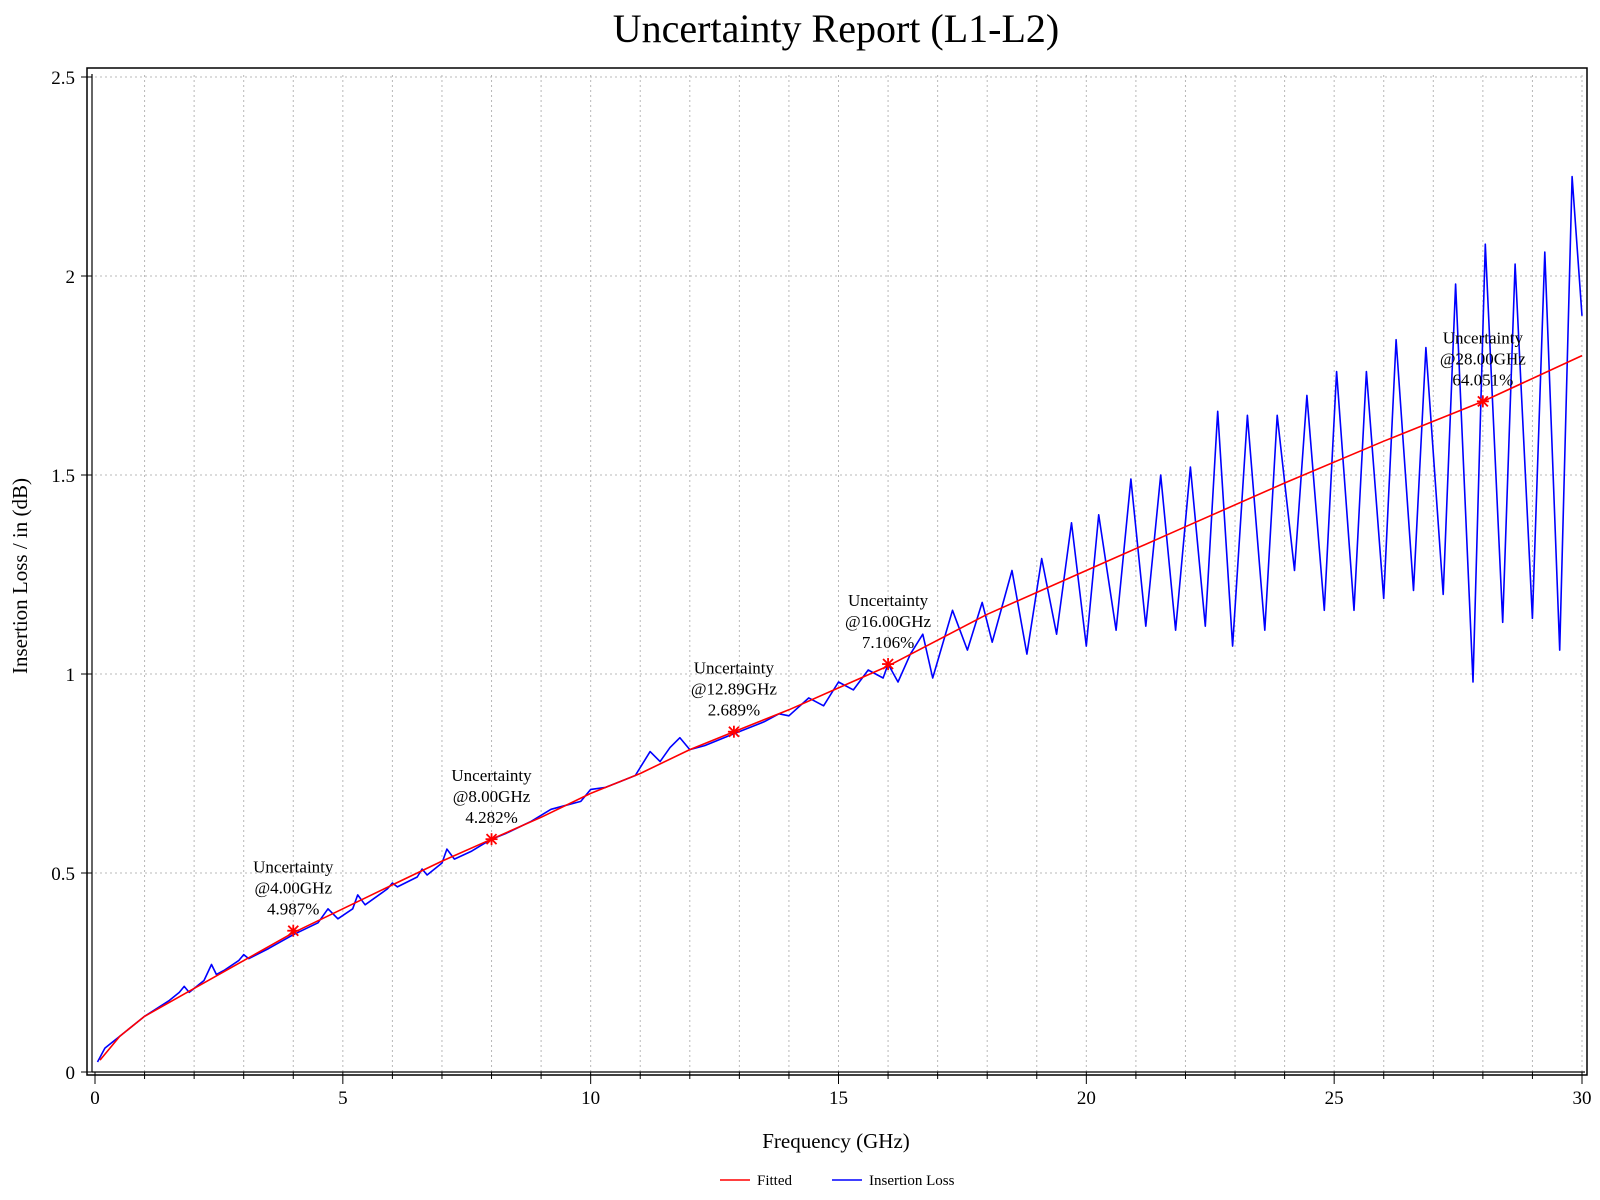  What do you see at coordinates (1086, 1098) in the screenshot?
I see `x-tick-label: 20` at bounding box center [1086, 1098].